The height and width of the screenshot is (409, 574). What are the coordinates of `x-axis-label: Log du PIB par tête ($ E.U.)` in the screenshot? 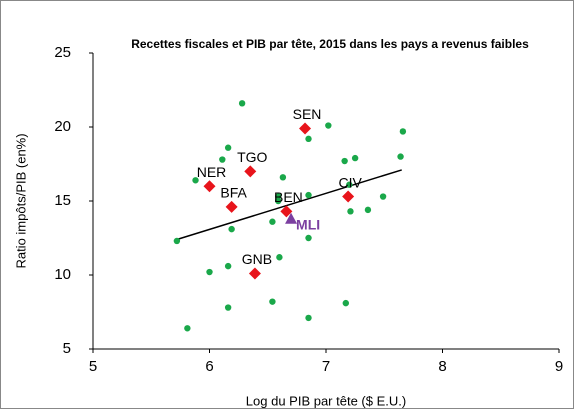 It's located at (326, 400).